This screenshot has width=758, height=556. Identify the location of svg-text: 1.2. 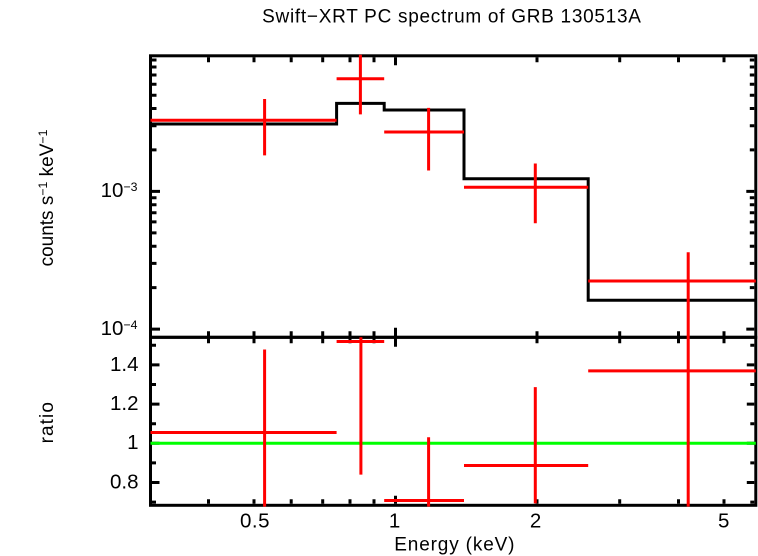
(124, 403).